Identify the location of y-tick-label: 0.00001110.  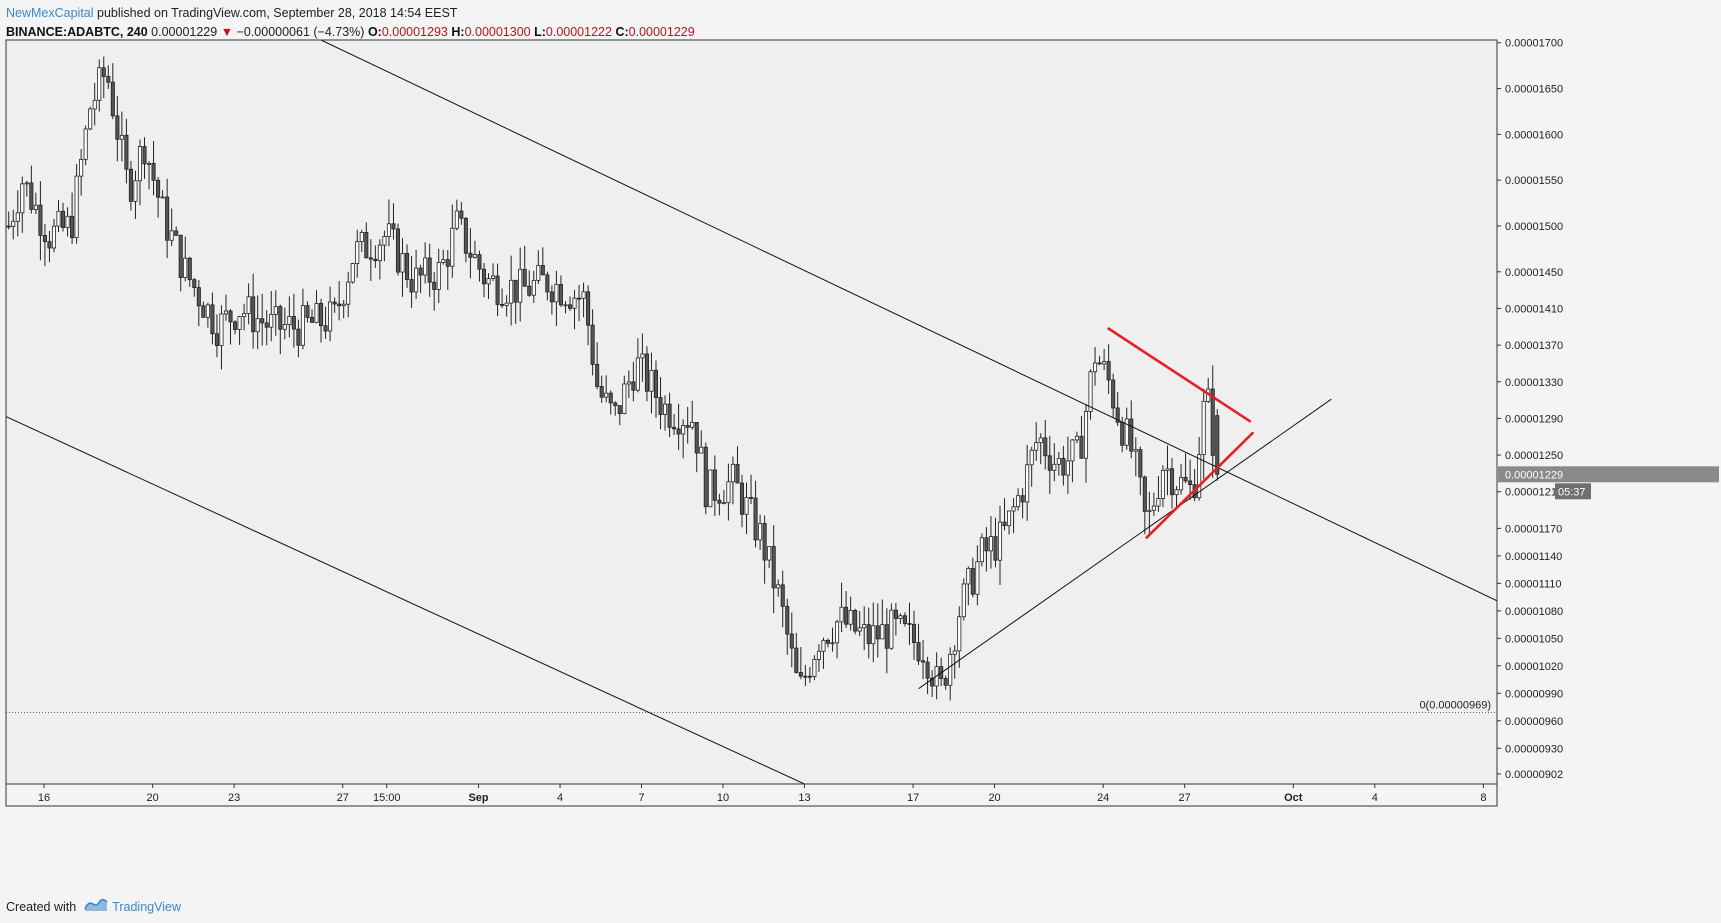
(1533, 584).